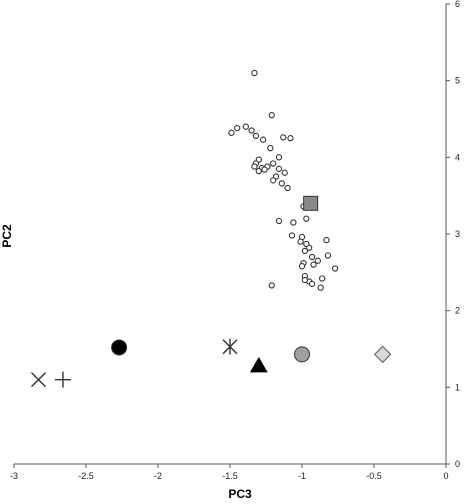 The height and width of the screenshot is (504, 474). What do you see at coordinates (230, 476) in the screenshot?
I see `x-tick-label: -1.5` at bounding box center [230, 476].